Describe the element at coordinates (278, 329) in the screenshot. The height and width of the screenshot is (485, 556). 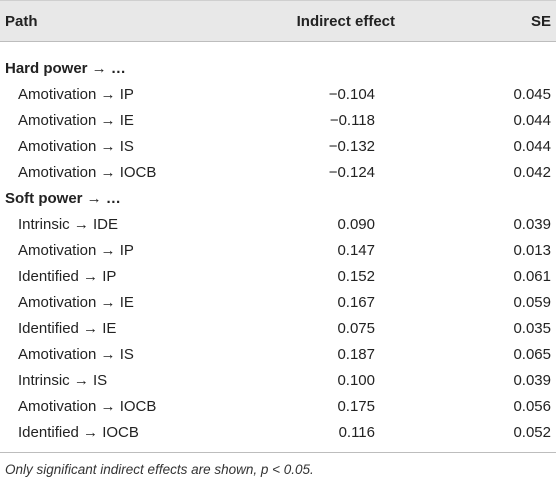
I see `table-row: Identified → IE 0.075 0.035` at that location.